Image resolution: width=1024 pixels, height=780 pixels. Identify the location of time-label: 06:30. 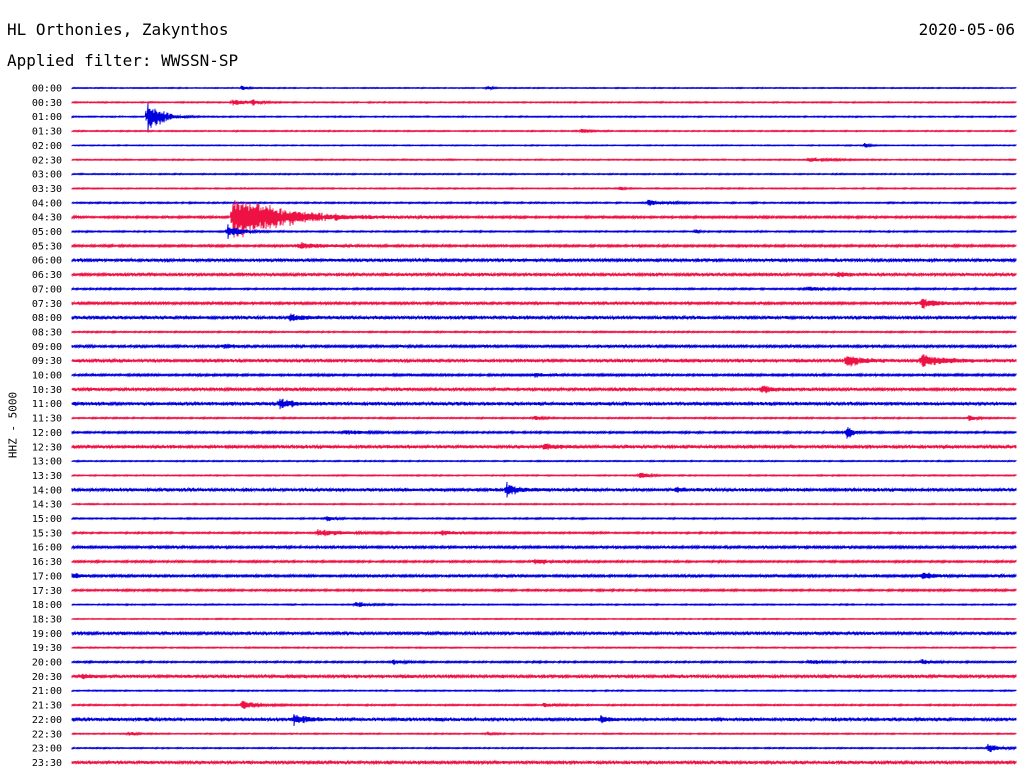
(47, 275).